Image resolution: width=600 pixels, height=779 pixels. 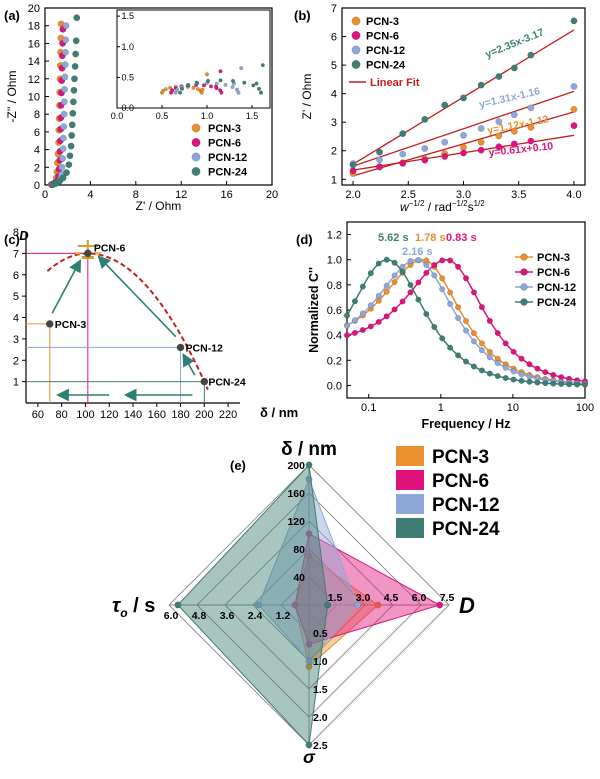 I want to click on radar-tick-sigma: 2.5, so click(x=320, y=746).